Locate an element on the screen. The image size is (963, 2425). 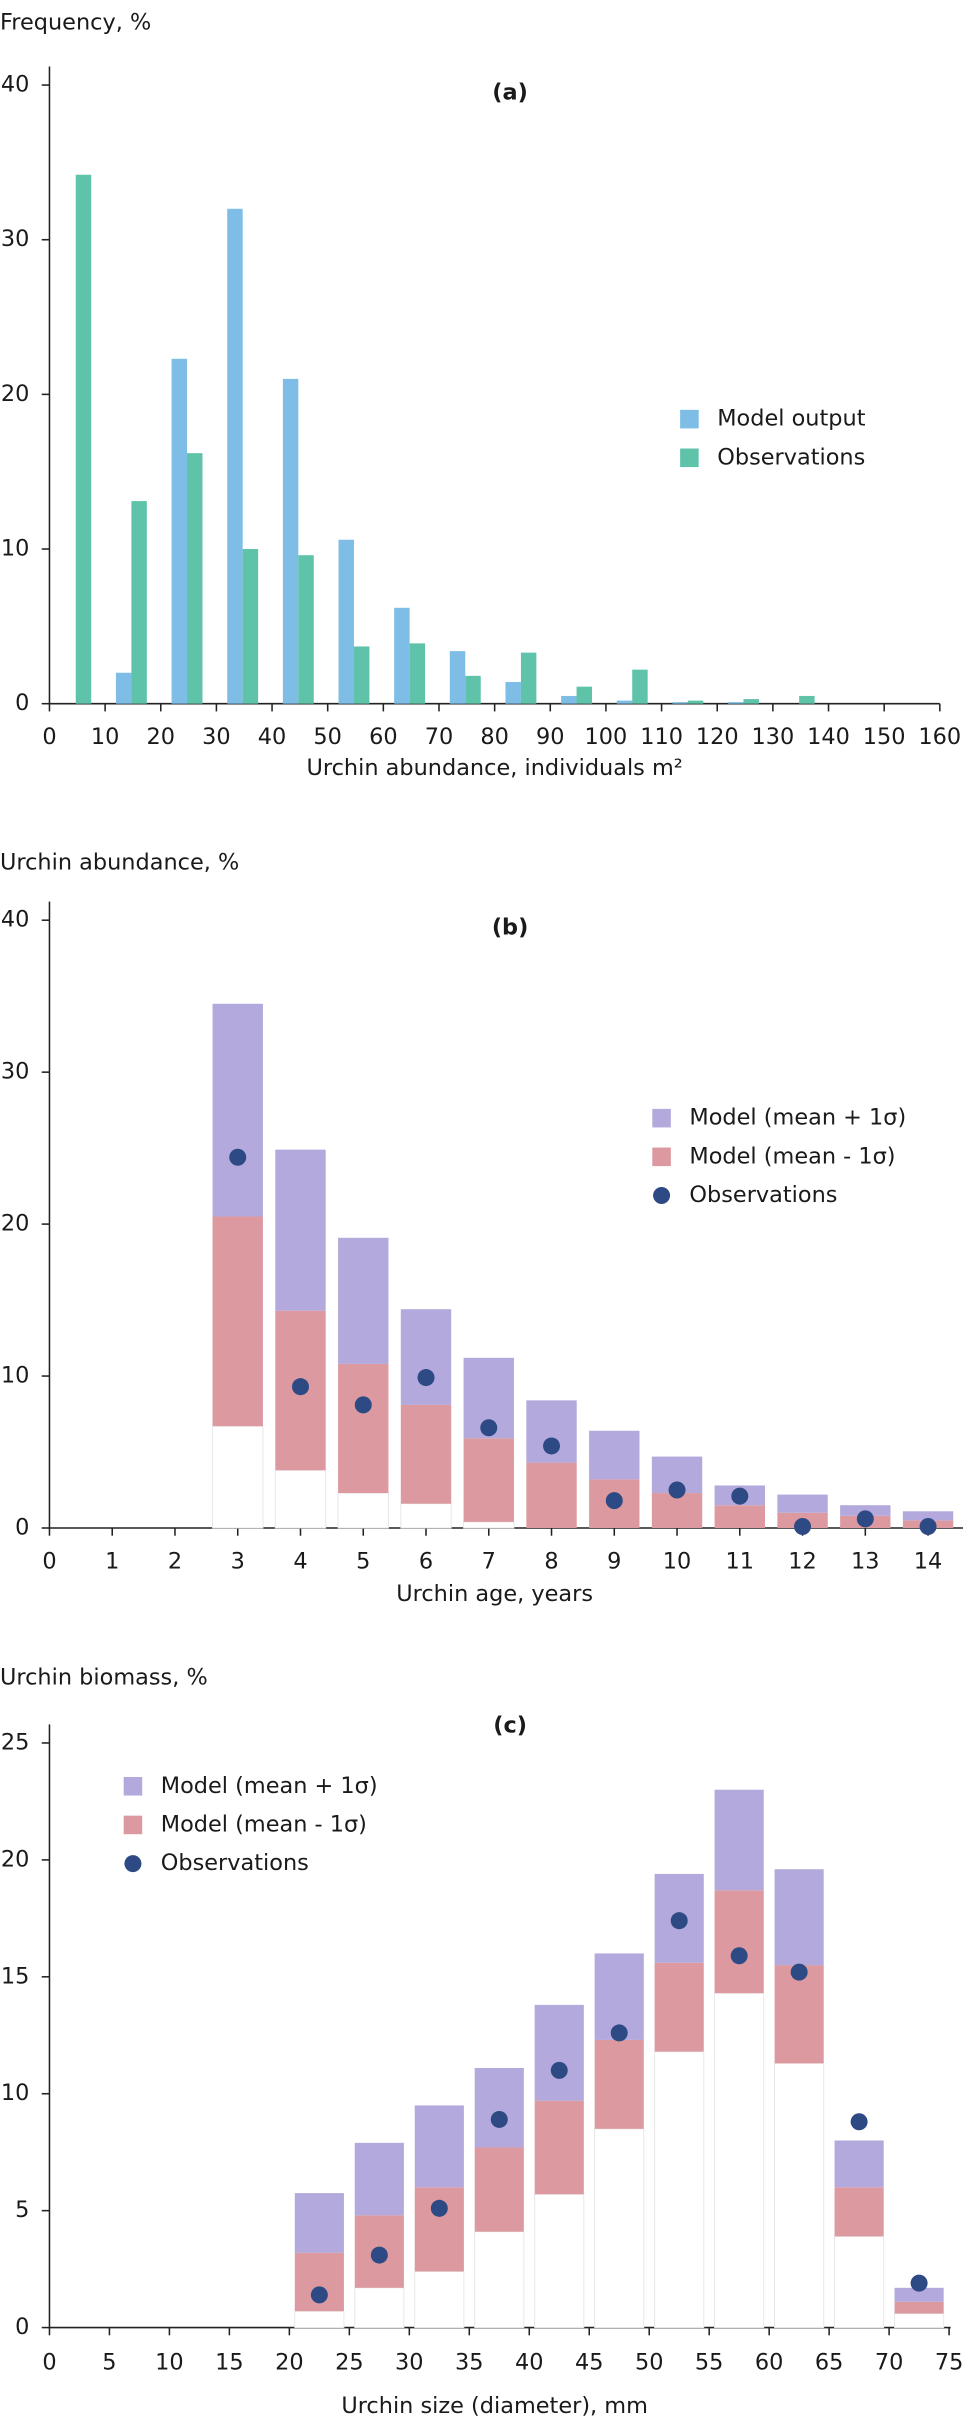
y-axis-label: Urchin biomass, % is located at coordinates (104, 1678).